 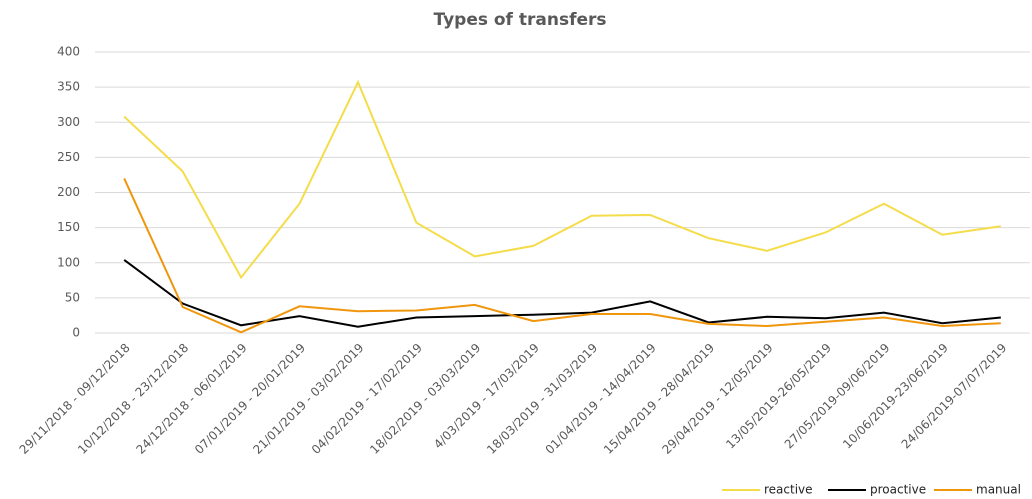 What do you see at coordinates (68, 157) in the screenshot?
I see `y-tick-label: 250` at bounding box center [68, 157].